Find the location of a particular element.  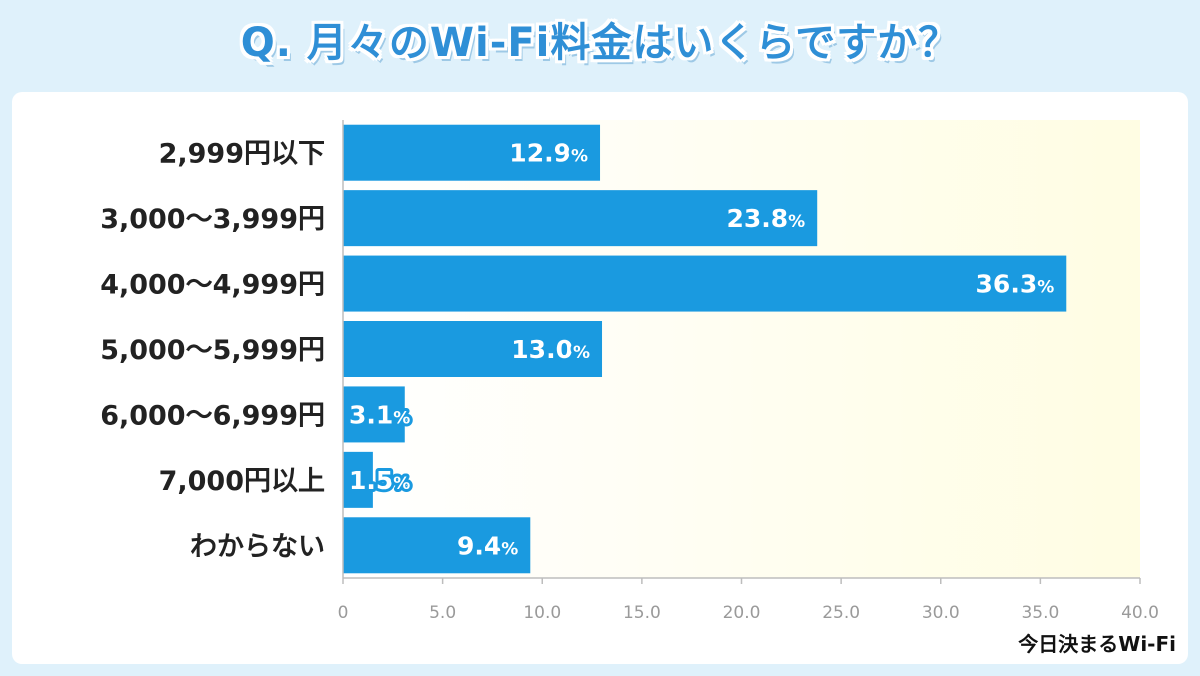

category-label: 2,999円以下 is located at coordinates (242, 154).